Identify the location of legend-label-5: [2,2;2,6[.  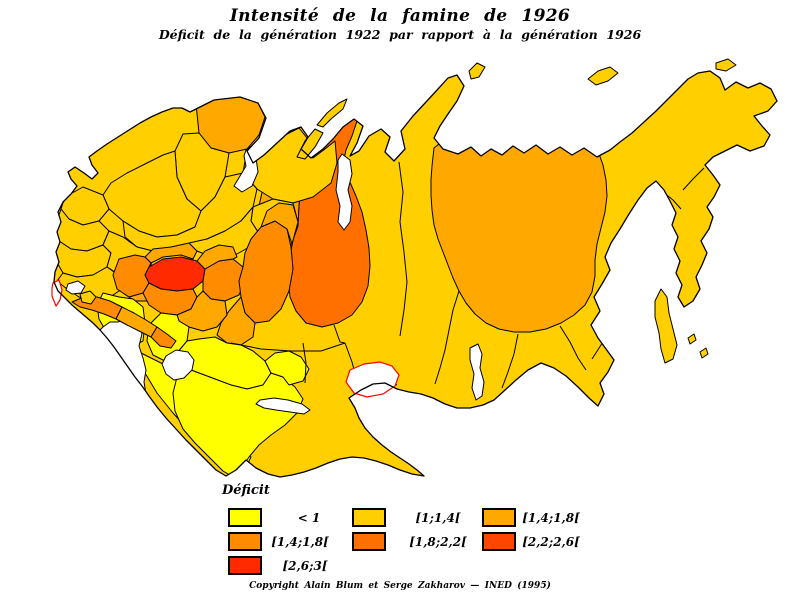
(551, 542).